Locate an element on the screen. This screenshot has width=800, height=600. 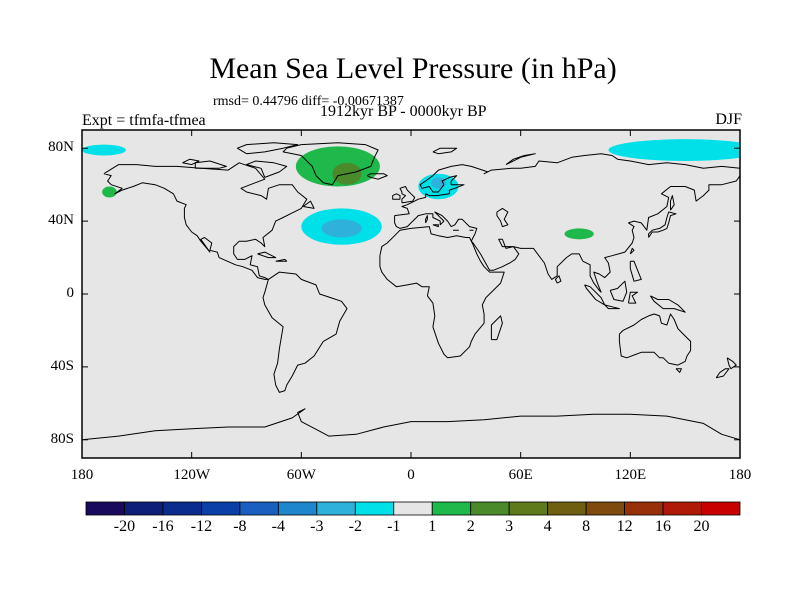
coastline-sakhalin is located at coordinates (672, 203).